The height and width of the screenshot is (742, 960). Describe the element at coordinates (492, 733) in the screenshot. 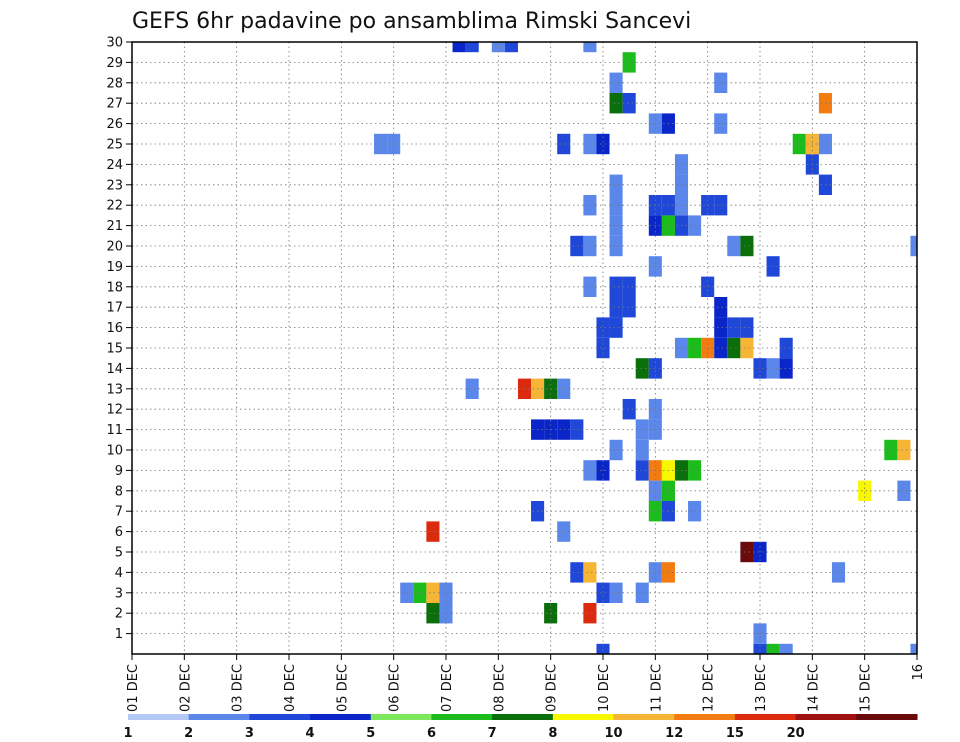

I see `legend-label: 7` at that location.